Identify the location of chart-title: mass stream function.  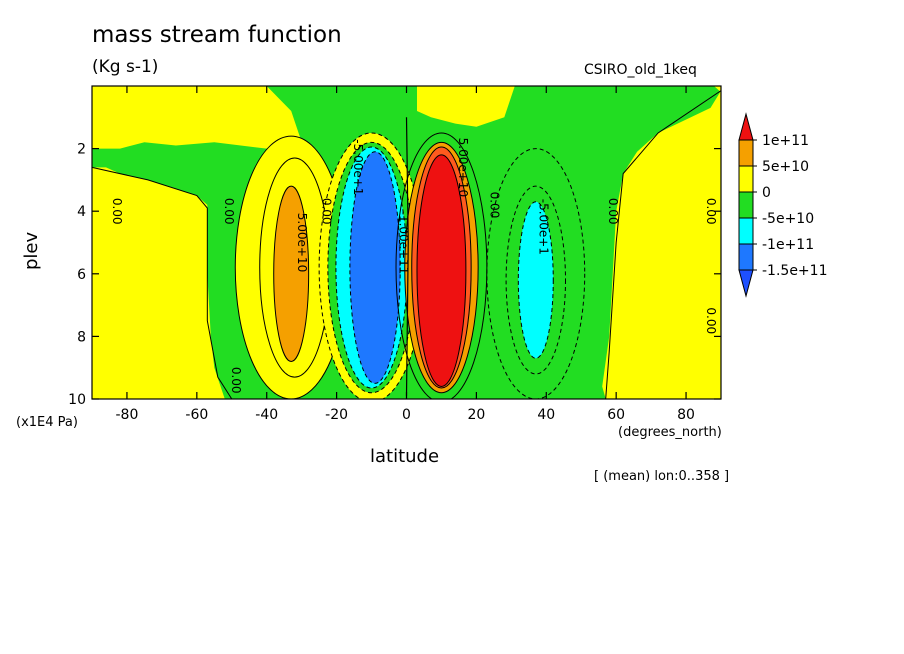
(217, 35).